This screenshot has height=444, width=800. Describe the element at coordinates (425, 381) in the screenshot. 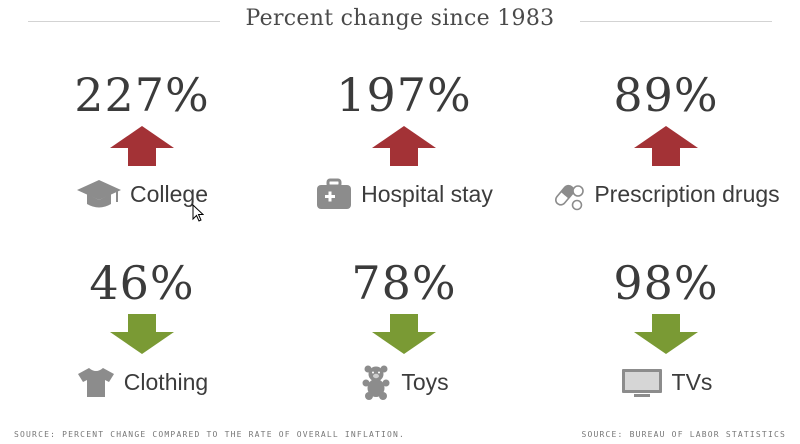

I see `item-label: Toys` at that location.